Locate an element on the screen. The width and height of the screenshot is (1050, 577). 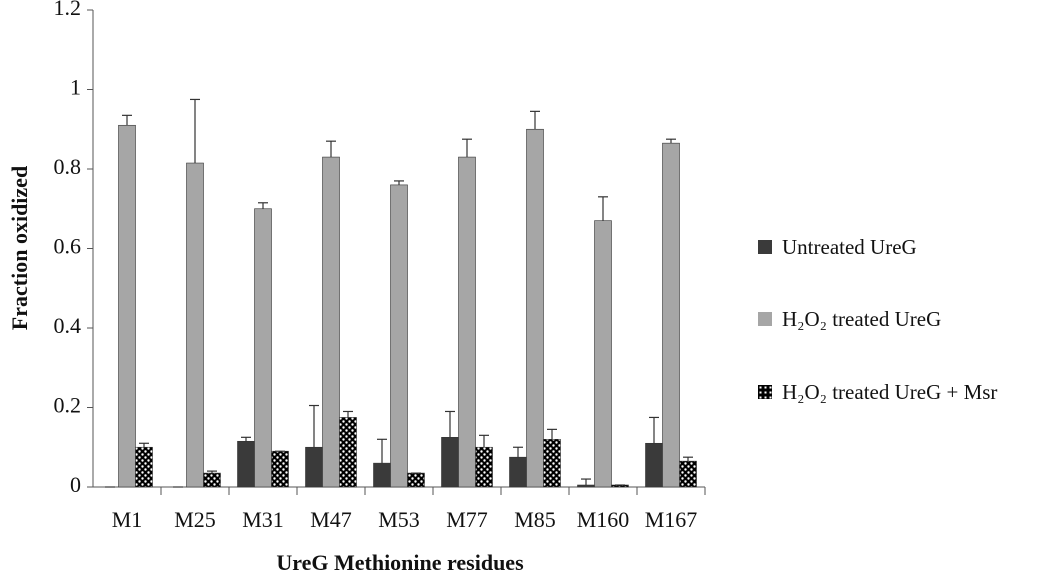
y-tick-label: 0.8 is located at coordinates (68, 166).